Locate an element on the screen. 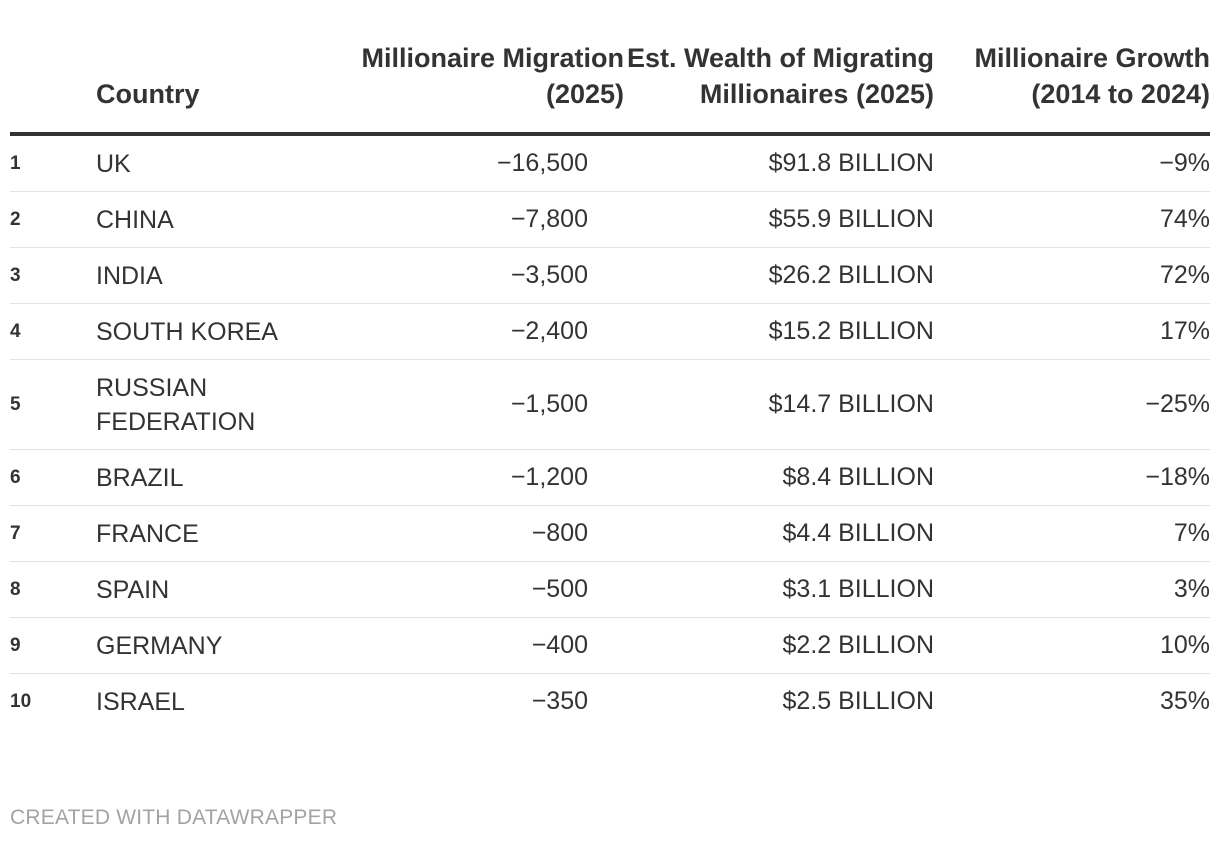 The width and height of the screenshot is (1220, 844). cell-growth: 7% is located at coordinates (1072, 533).